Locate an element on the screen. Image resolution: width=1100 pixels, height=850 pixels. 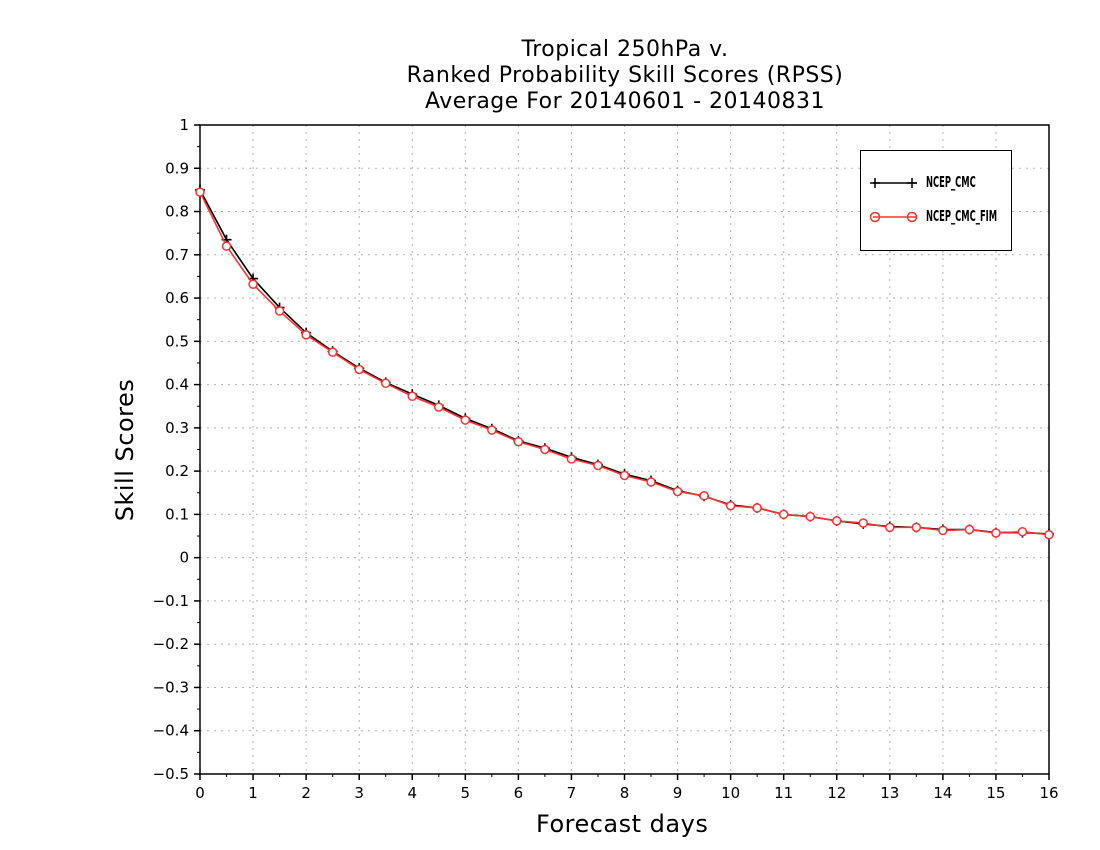
x-tick-label: 16 is located at coordinates (1048, 793).